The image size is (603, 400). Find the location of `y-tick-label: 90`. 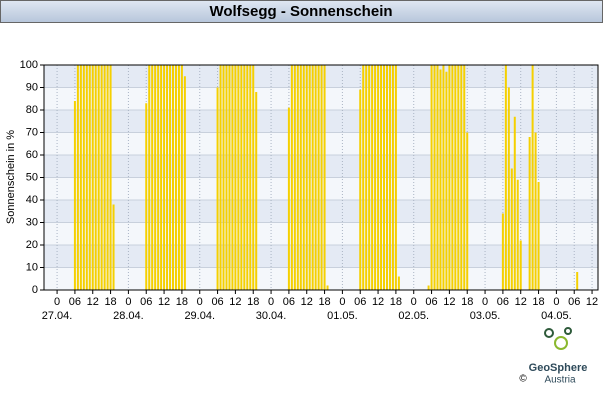

y-tick-label: 90 is located at coordinates (32, 87).